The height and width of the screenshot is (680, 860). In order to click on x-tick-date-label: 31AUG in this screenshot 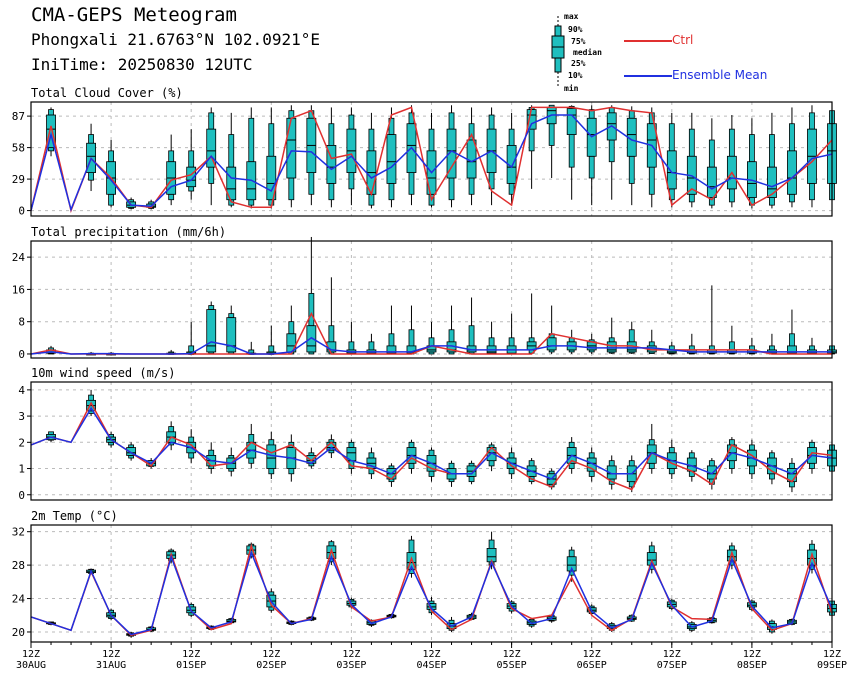, I will do `click(111, 665)`.